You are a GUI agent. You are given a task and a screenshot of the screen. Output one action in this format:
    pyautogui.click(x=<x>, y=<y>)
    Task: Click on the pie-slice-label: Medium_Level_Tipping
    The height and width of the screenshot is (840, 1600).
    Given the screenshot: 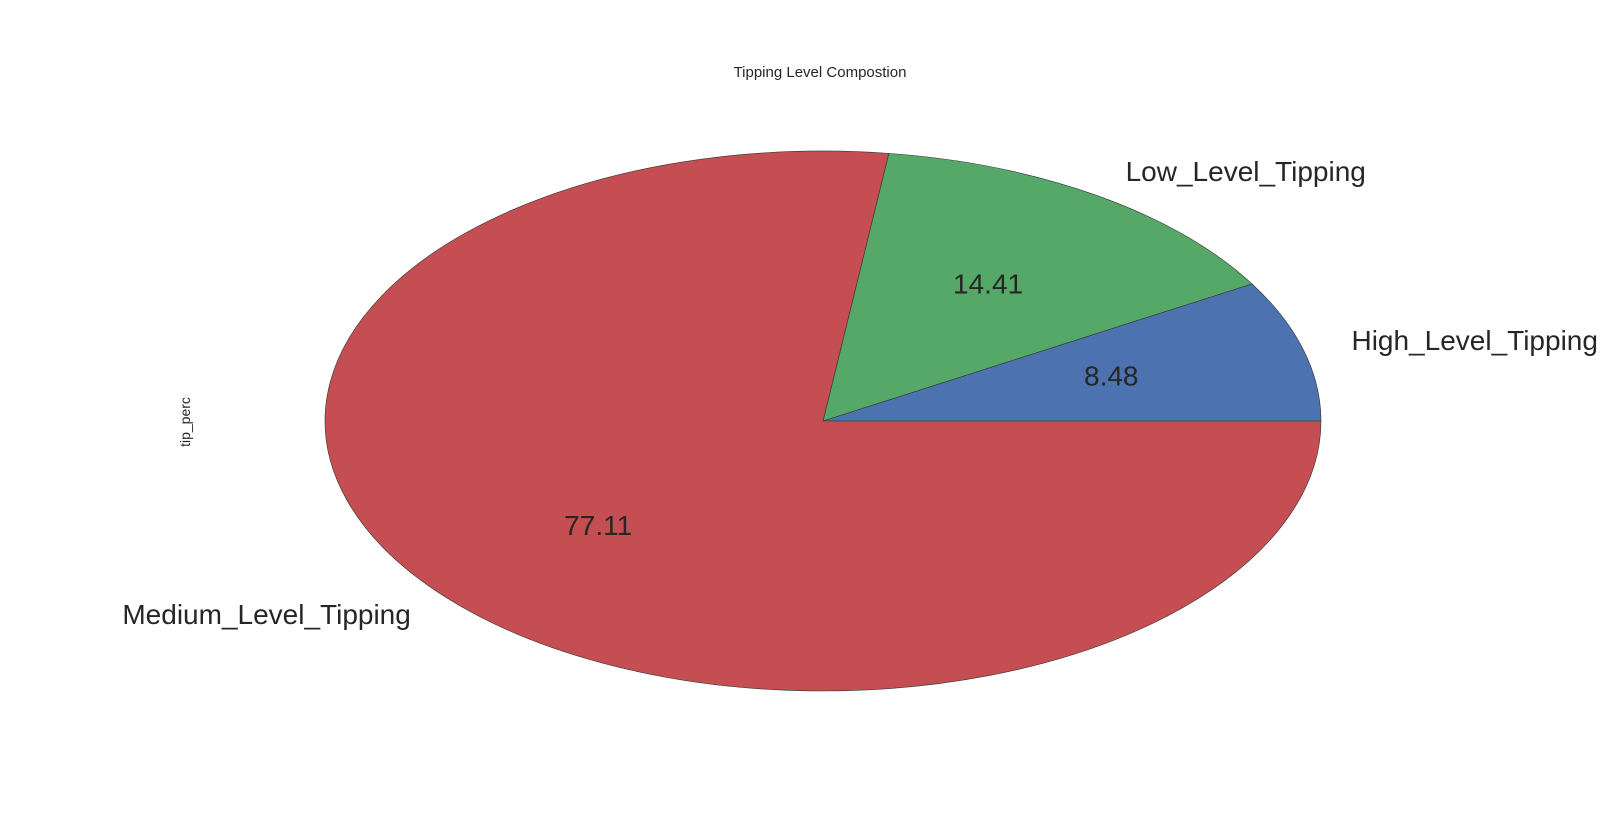 What is the action you would take?
    pyautogui.click(x=266, y=614)
    